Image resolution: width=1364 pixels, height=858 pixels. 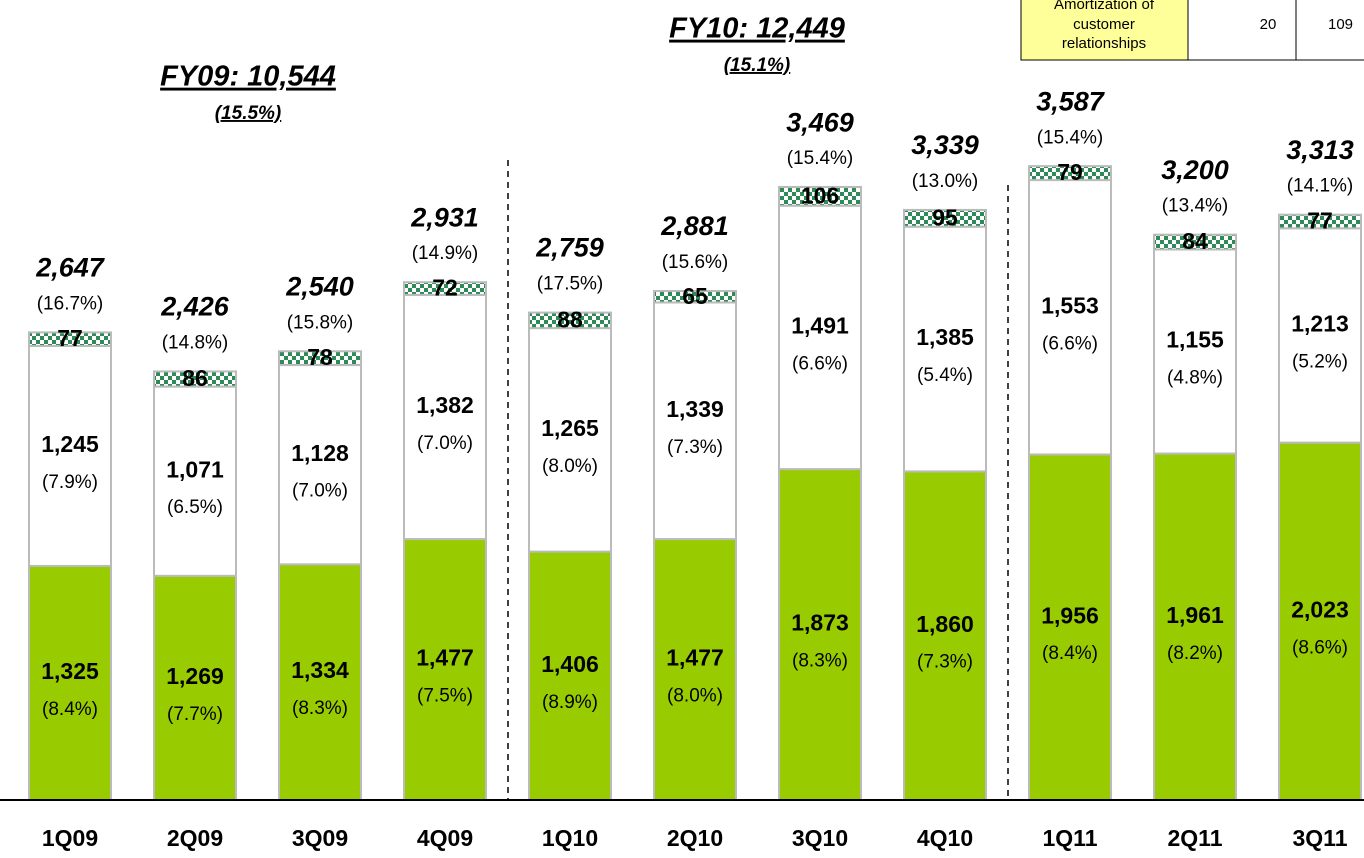 I want to click on value-label: 1,339, so click(x=695, y=409).